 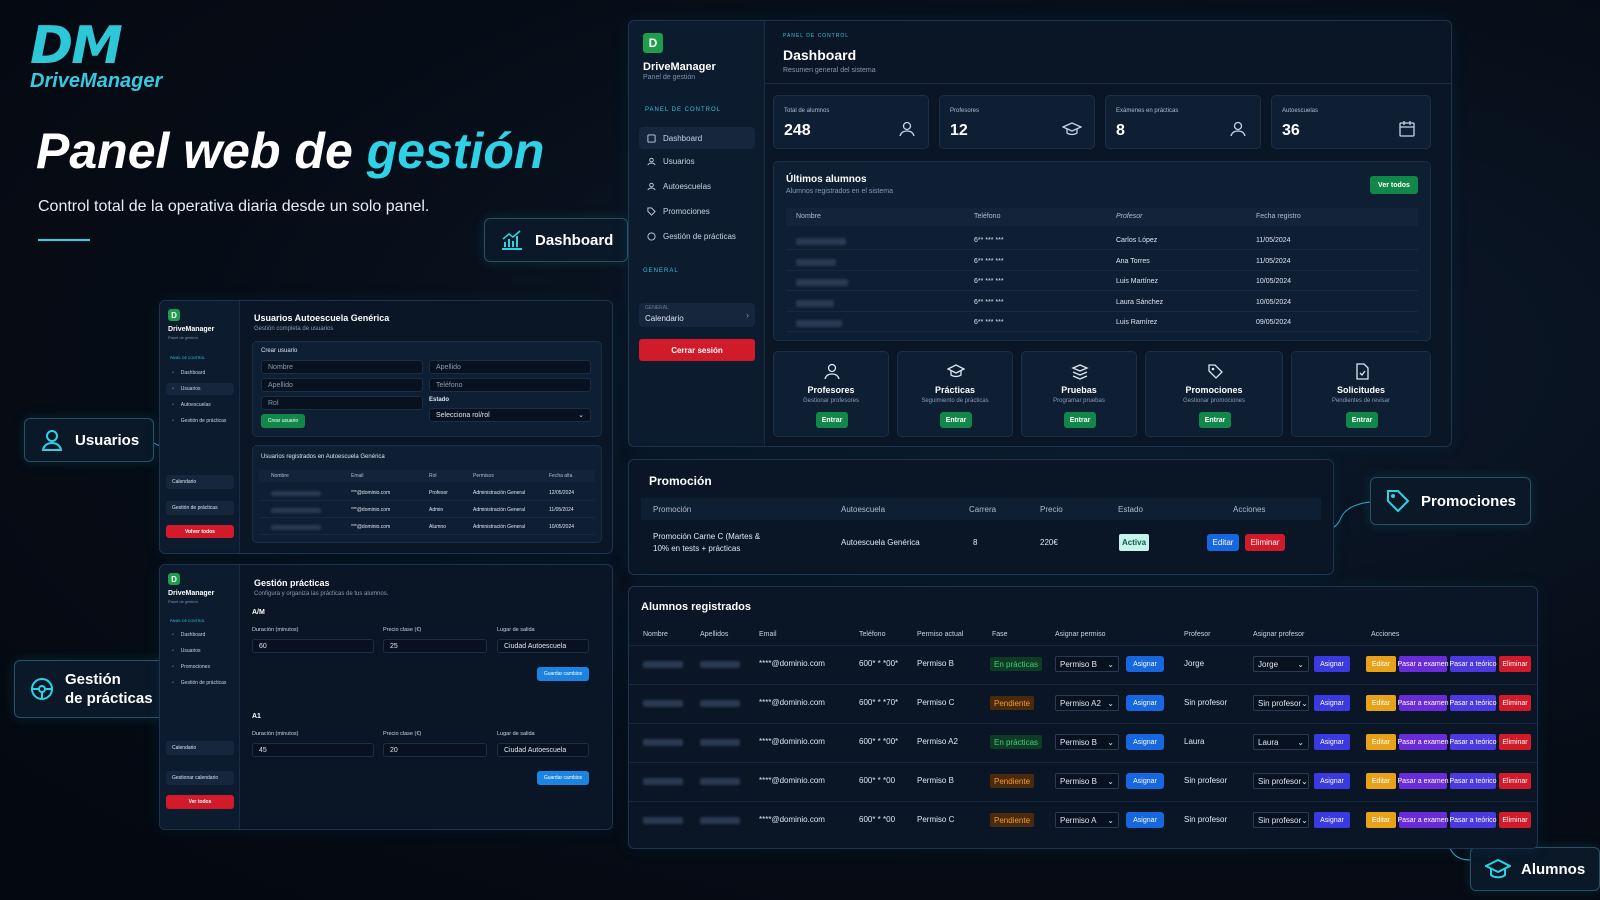 What do you see at coordinates (510, 367) in the screenshot?
I see `surname-input: Apellido` at bounding box center [510, 367].